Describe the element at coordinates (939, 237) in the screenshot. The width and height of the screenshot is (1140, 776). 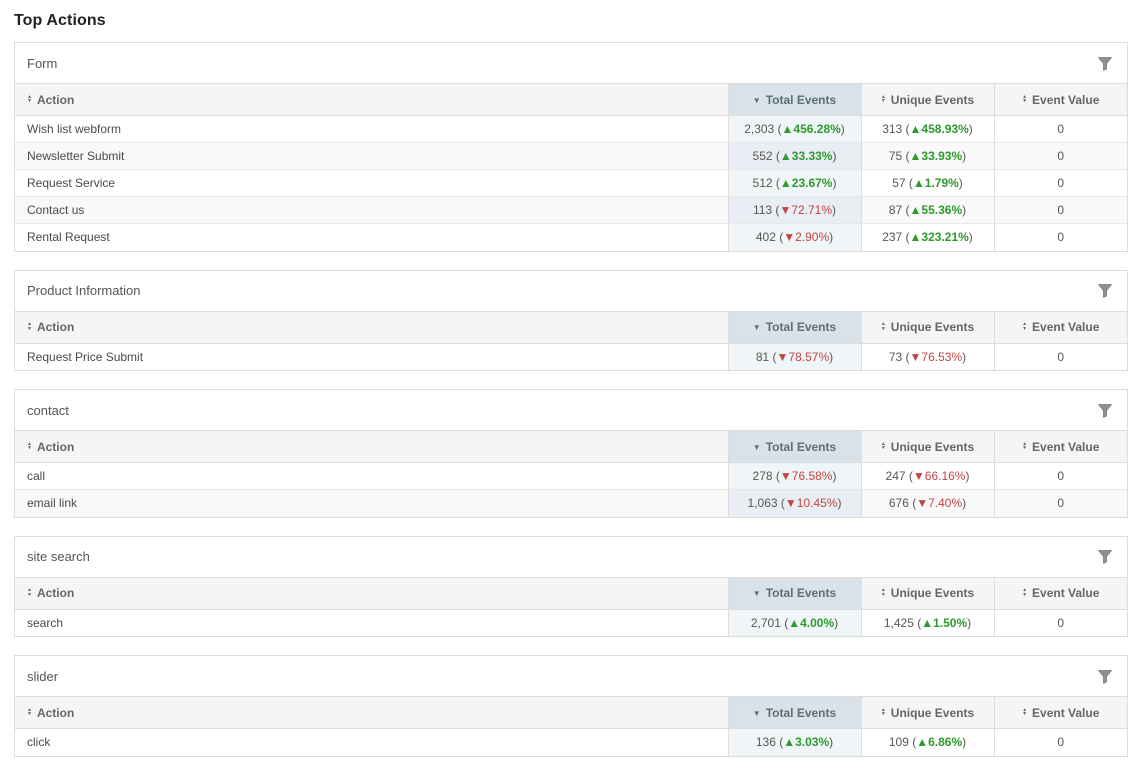
I see `pct-change-up: ▲323.21%` at that location.